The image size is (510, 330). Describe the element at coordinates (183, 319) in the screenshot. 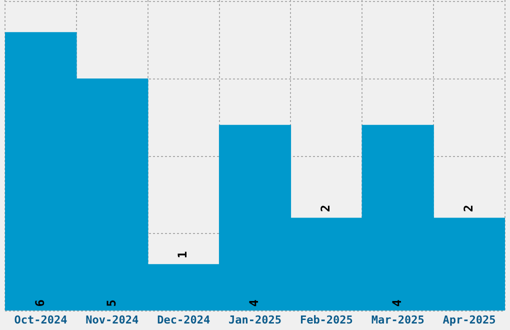

I see `x-tick-label: Dec-2024` at that location.